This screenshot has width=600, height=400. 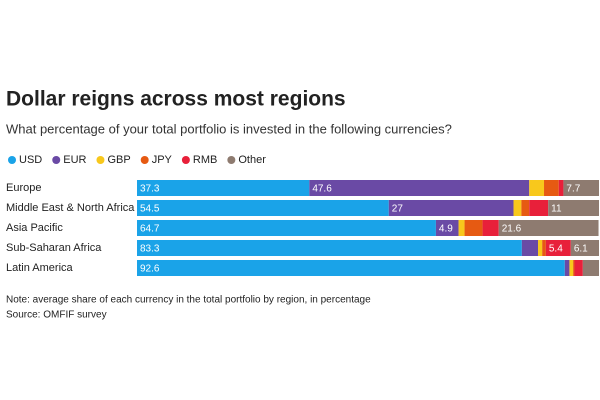 I want to click on value-label: 54.5, so click(x=150, y=209).